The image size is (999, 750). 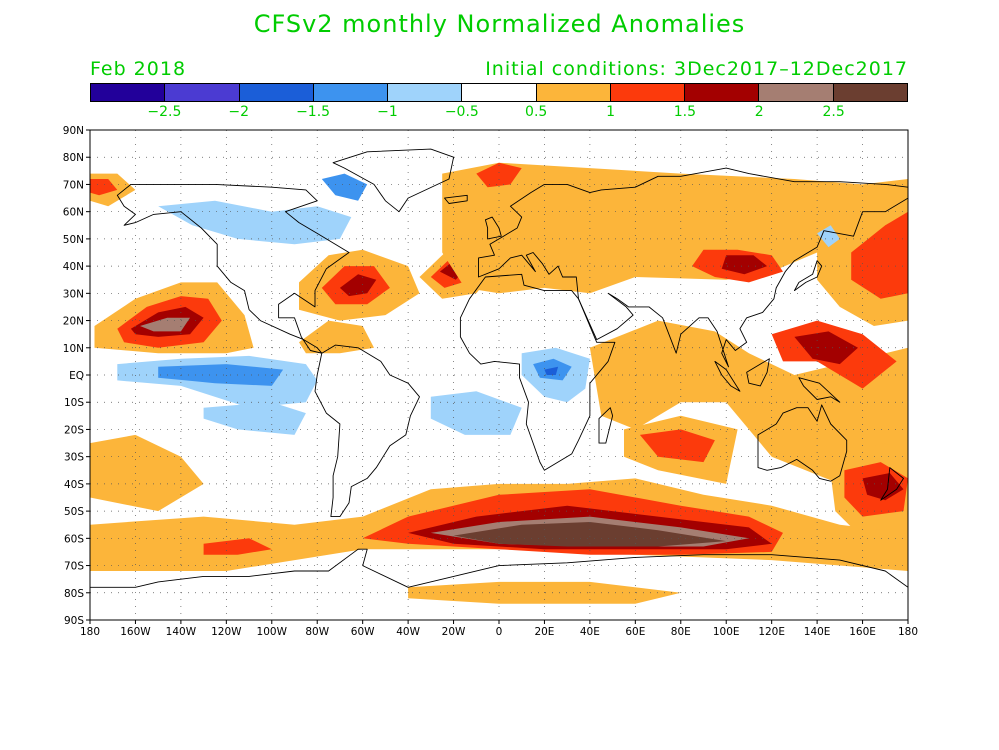 I want to click on colorbar-label: 2, so click(x=759, y=112).